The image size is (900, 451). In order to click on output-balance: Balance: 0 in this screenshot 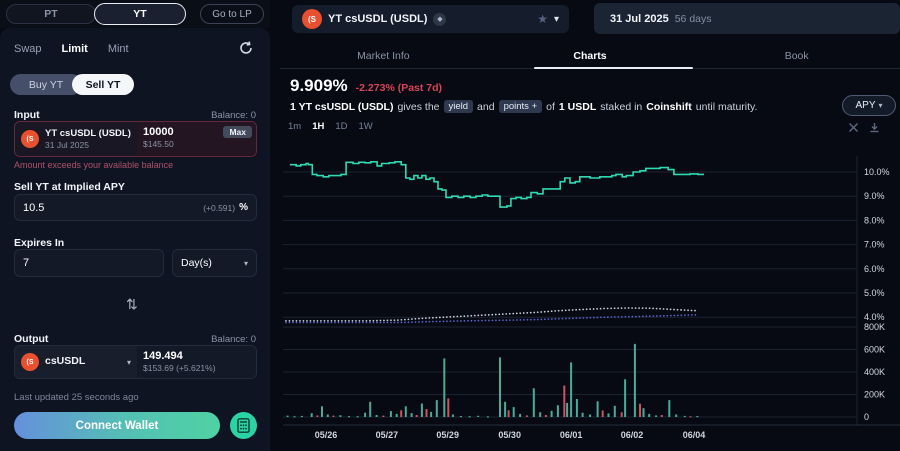, I will do `click(233, 339)`.